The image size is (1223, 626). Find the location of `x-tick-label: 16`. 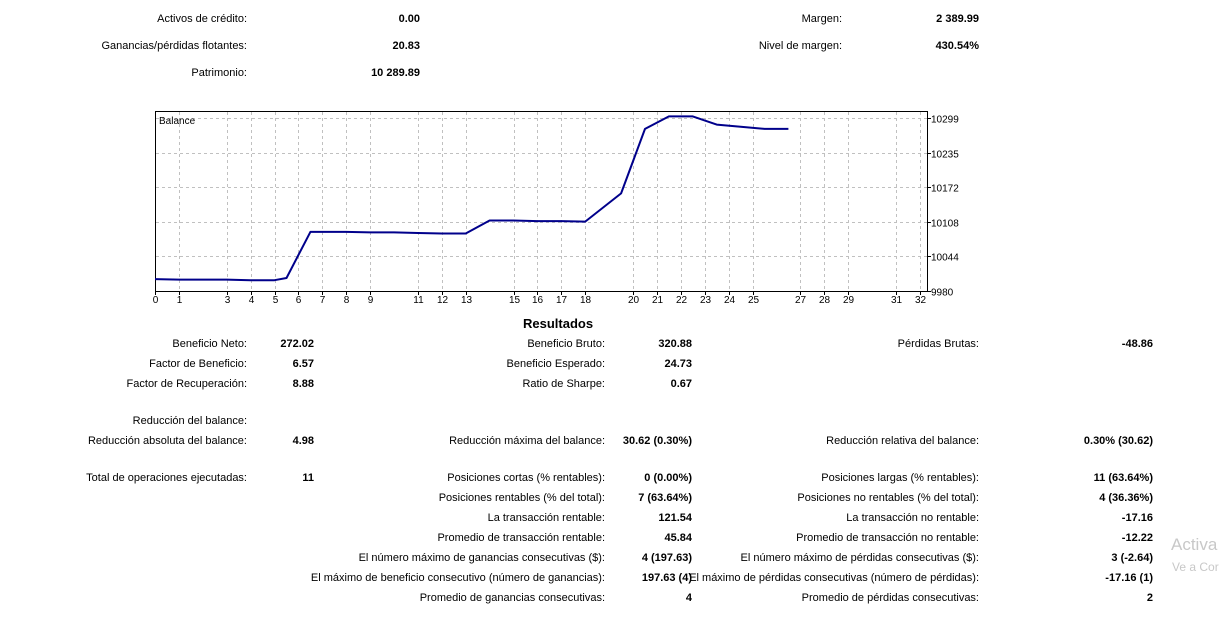

x-tick-label: 16 is located at coordinates (538, 300).